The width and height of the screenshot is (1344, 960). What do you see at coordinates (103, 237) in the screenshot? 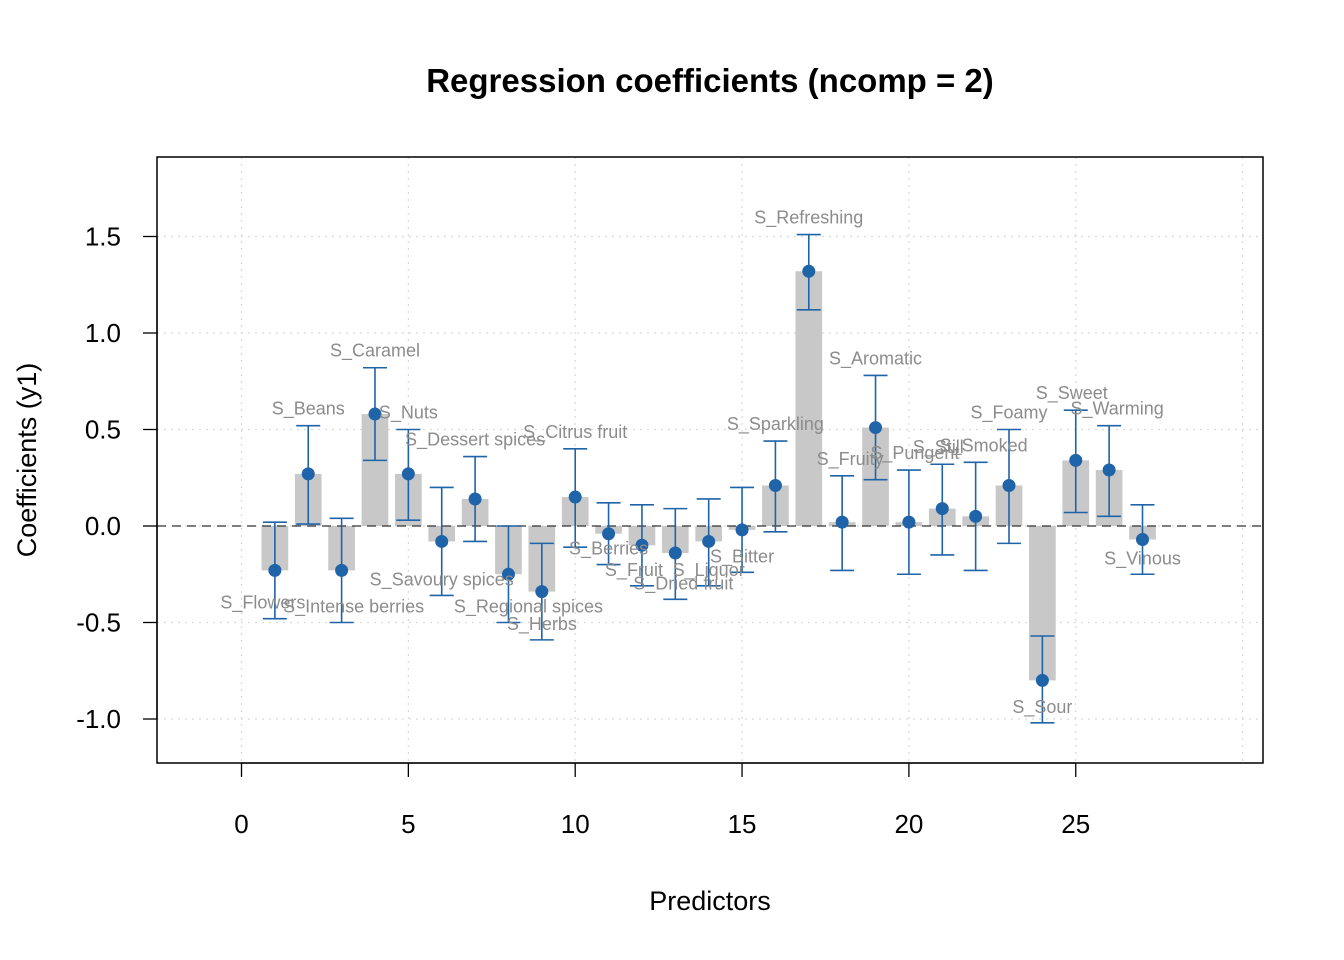
I see `y-tick-label: 1.5` at bounding box center [103, 237].